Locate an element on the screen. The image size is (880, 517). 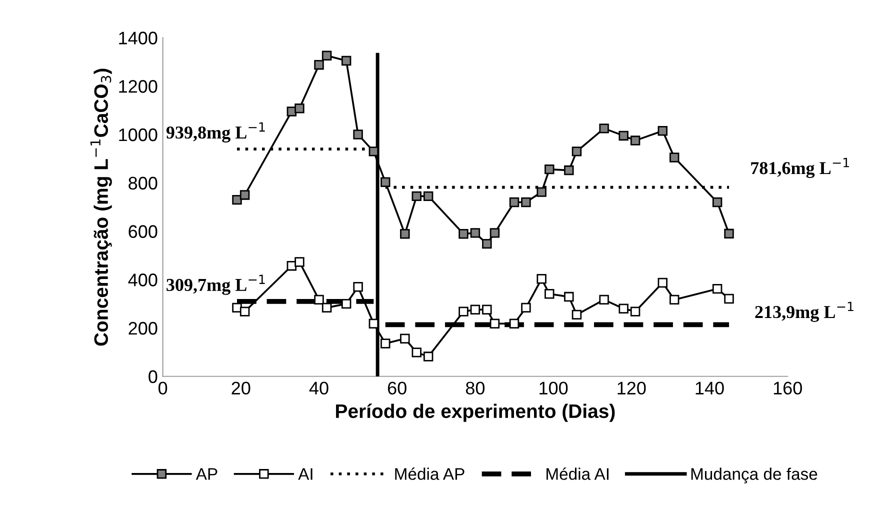
x-tick-label: 20 is located at coordinates (241, 388).